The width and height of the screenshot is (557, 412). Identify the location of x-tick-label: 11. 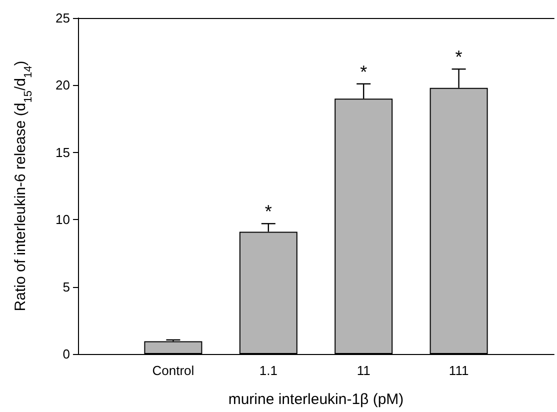
(363, 370).